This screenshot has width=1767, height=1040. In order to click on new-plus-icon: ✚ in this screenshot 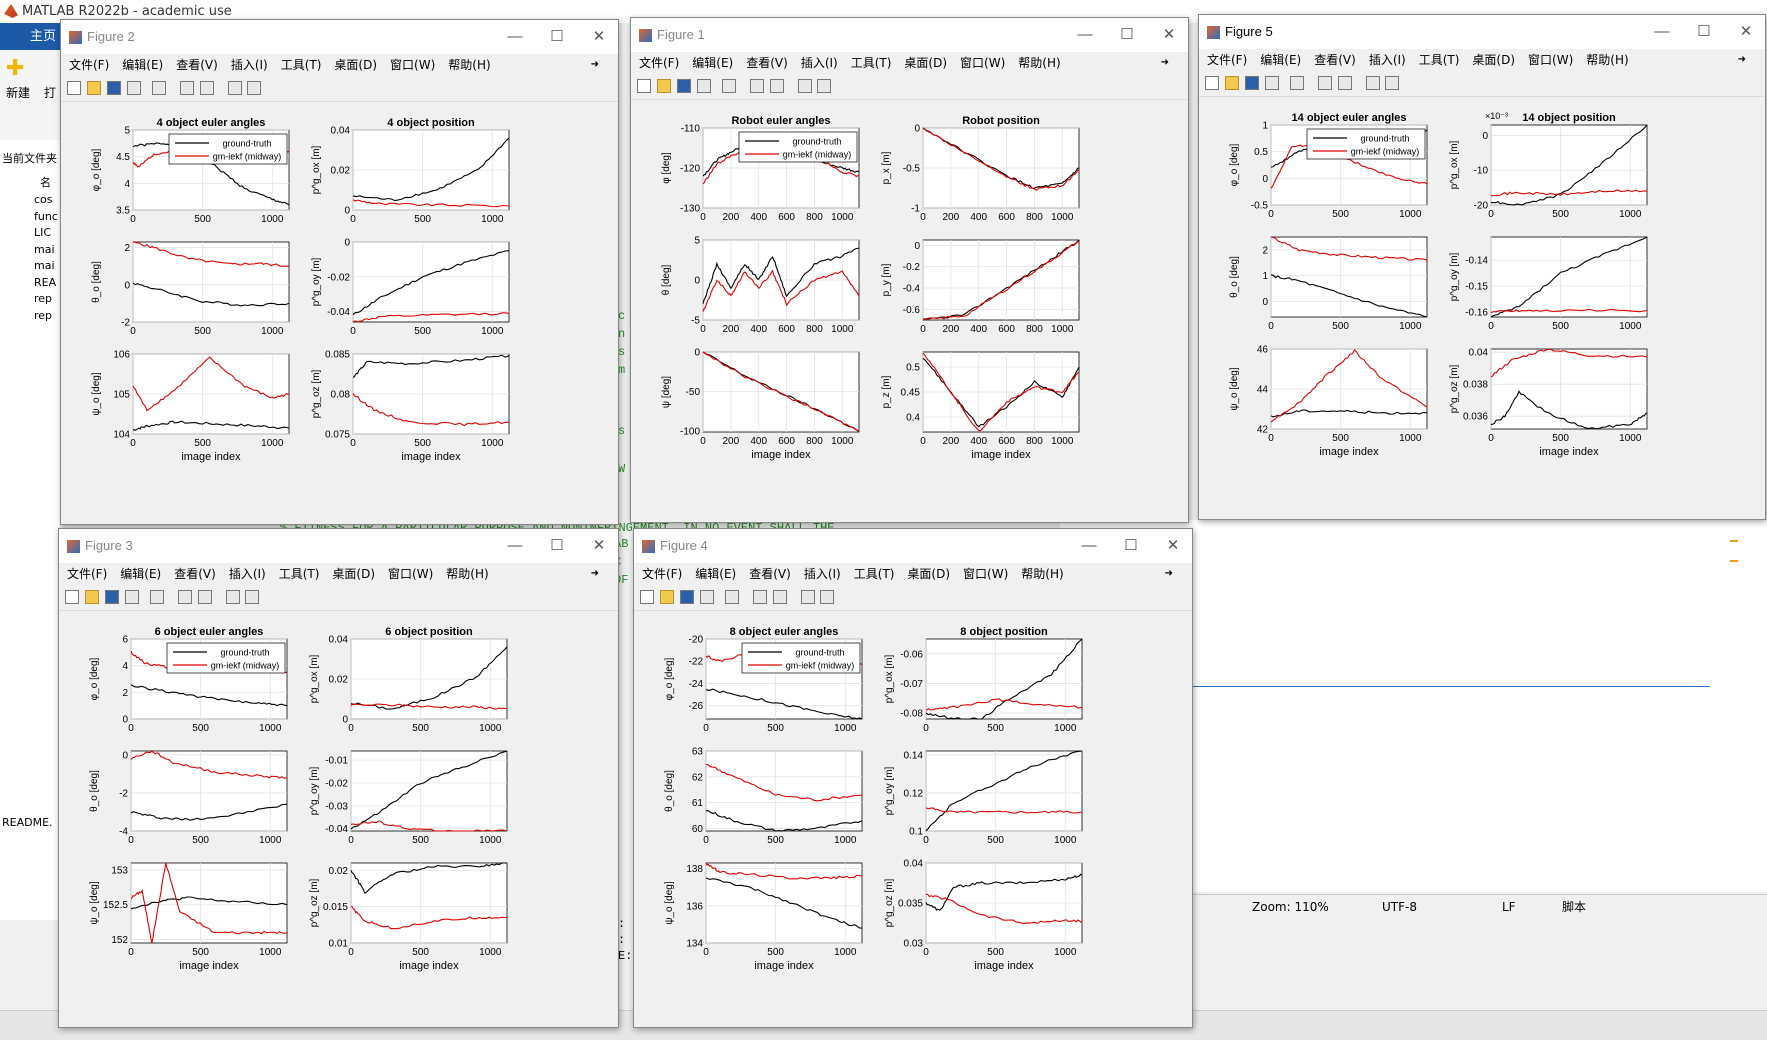, I will do `click(15, 68)`.